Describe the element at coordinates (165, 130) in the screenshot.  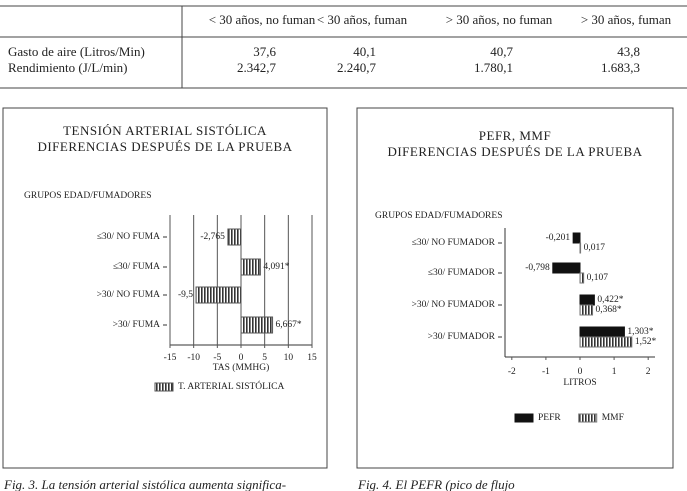
I see `chart-title: TENSIÓN ARTERIAL SISTÓLICA` at that location.